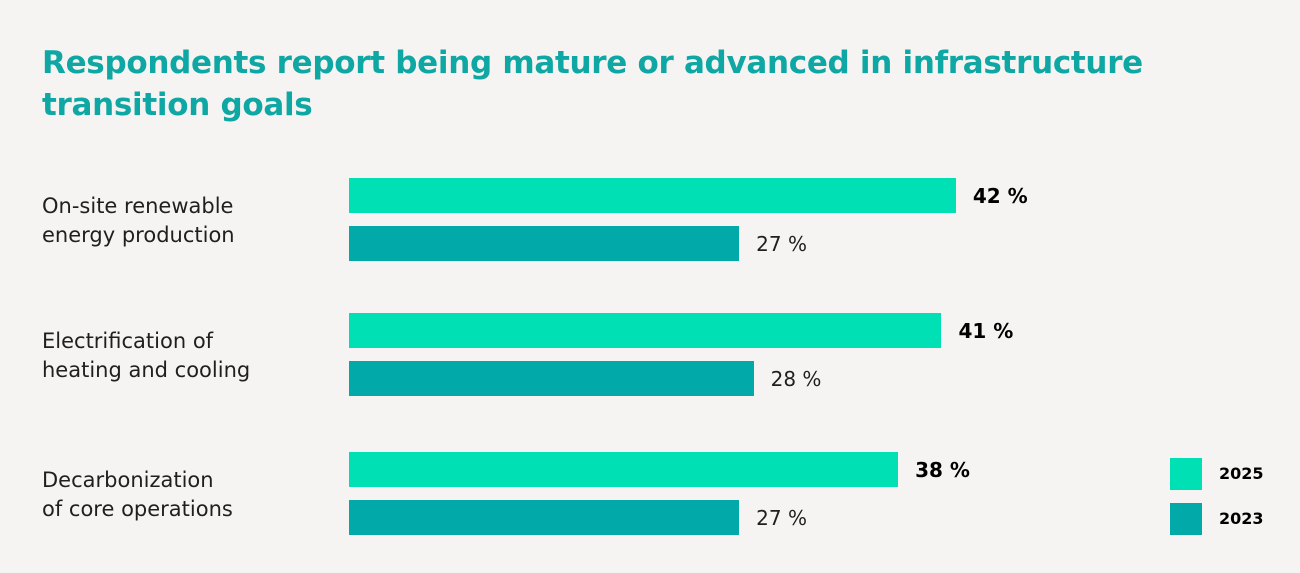 The height and width of the screenshot is (573, 1300). I want to click on legend-label-2023: 2023, so click(1241, 518).